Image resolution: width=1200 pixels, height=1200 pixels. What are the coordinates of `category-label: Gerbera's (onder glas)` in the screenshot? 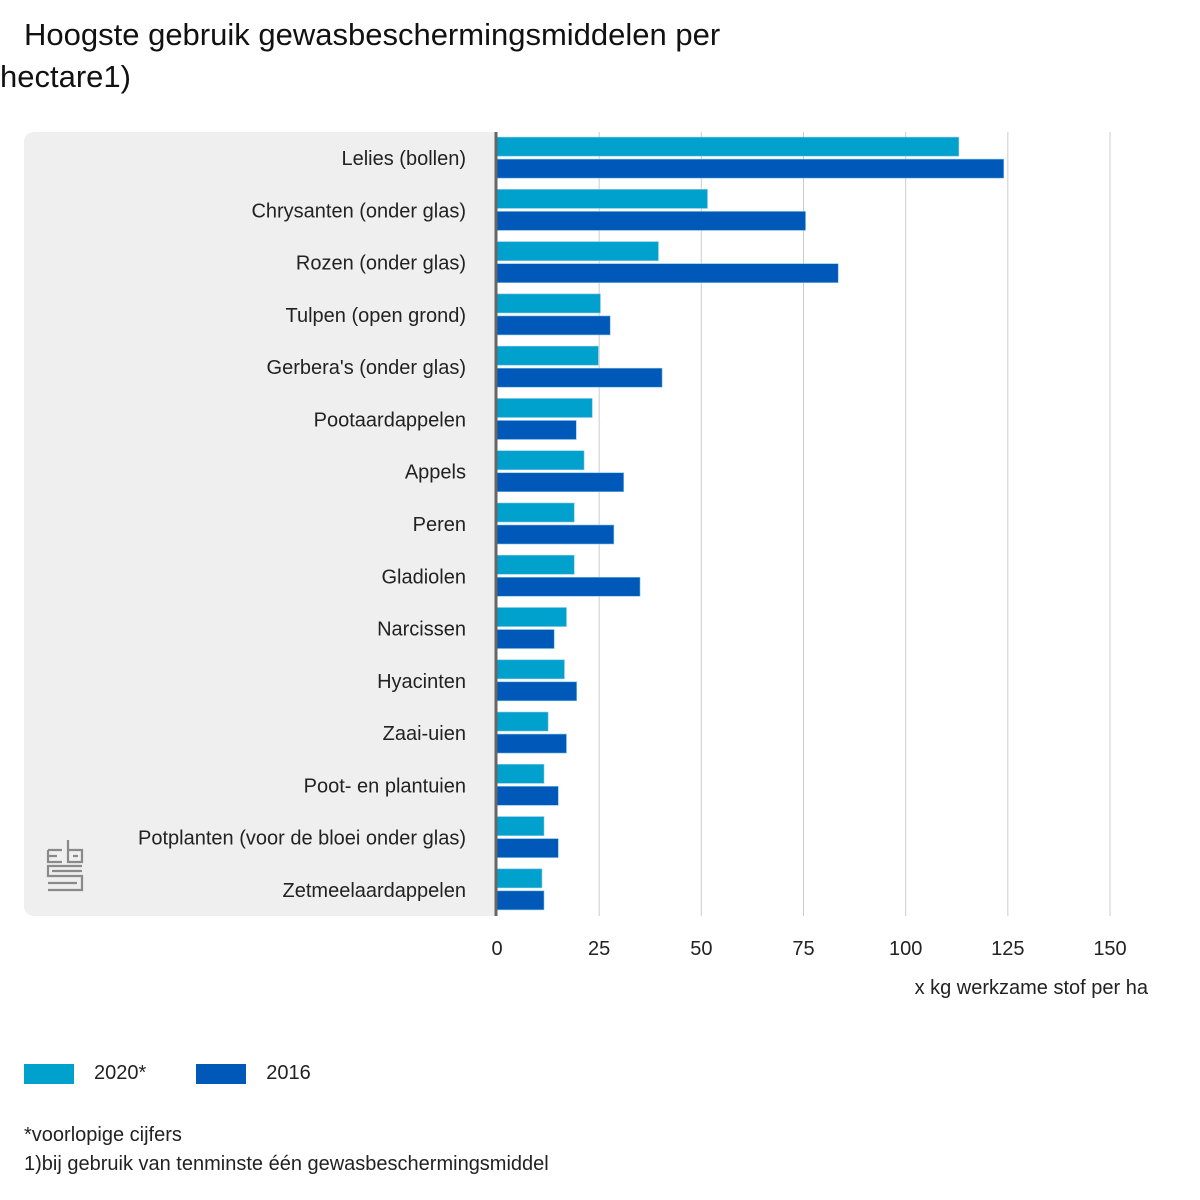 It's located at (366, 368).